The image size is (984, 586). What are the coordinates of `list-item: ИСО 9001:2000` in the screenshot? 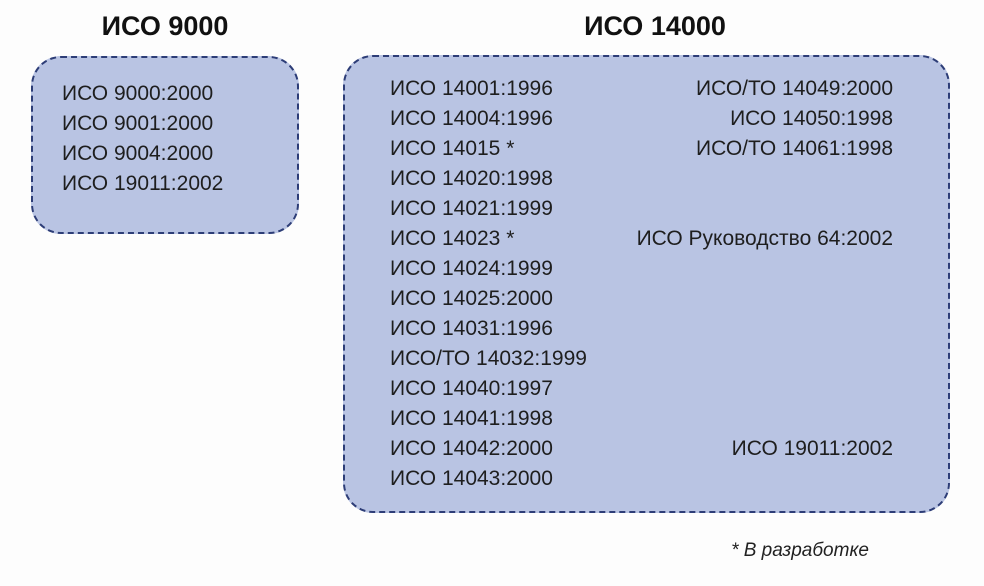 It's located at (138, 123).